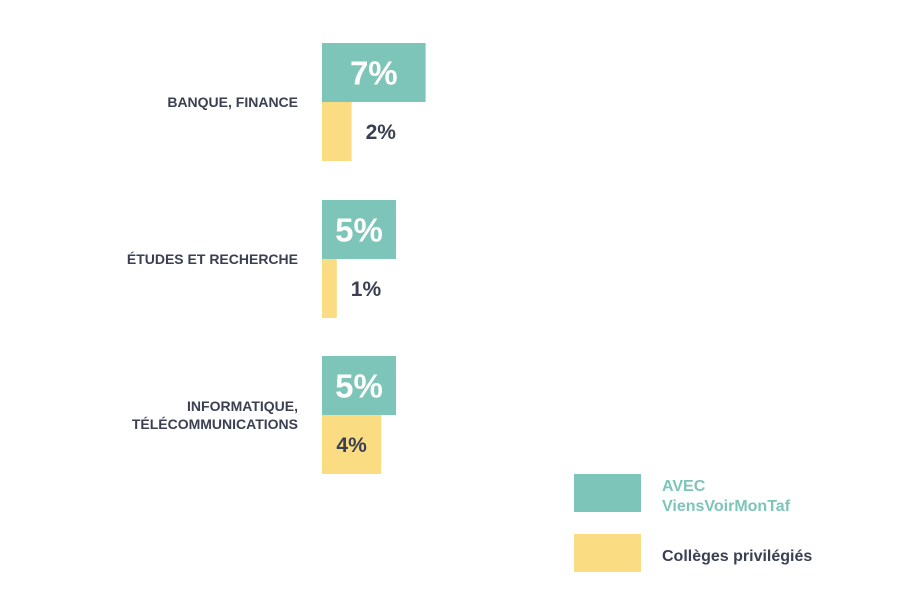 This screenshot has height=614, width=912. I want to click on data-label: 4%, so click(351, 445).